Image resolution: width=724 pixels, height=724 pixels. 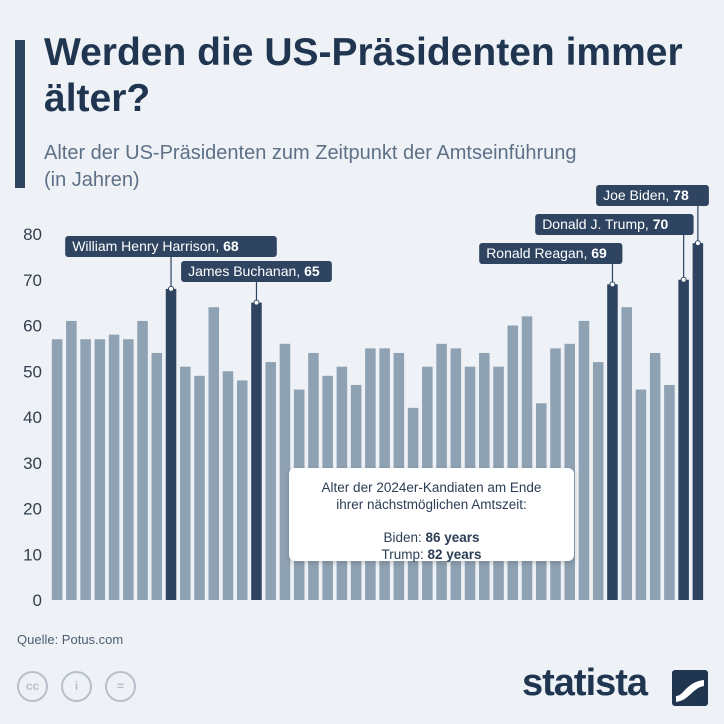 What do you see at coordinates (32, 686) in the screenshot?
I see `cc-icon: cc` at bounding box center [32, 686].